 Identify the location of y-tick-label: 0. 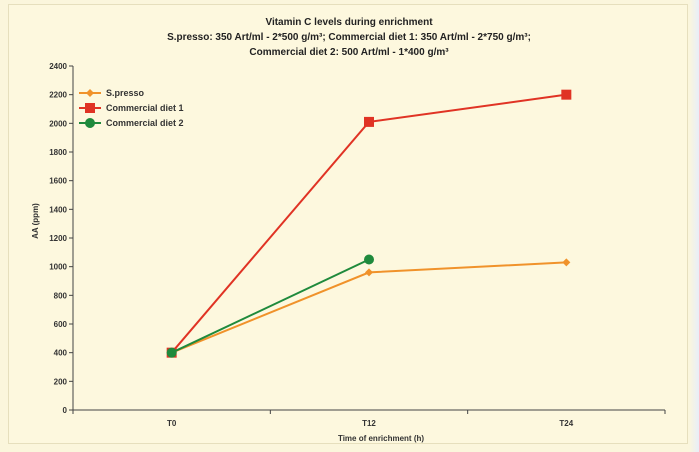
(65, 410).